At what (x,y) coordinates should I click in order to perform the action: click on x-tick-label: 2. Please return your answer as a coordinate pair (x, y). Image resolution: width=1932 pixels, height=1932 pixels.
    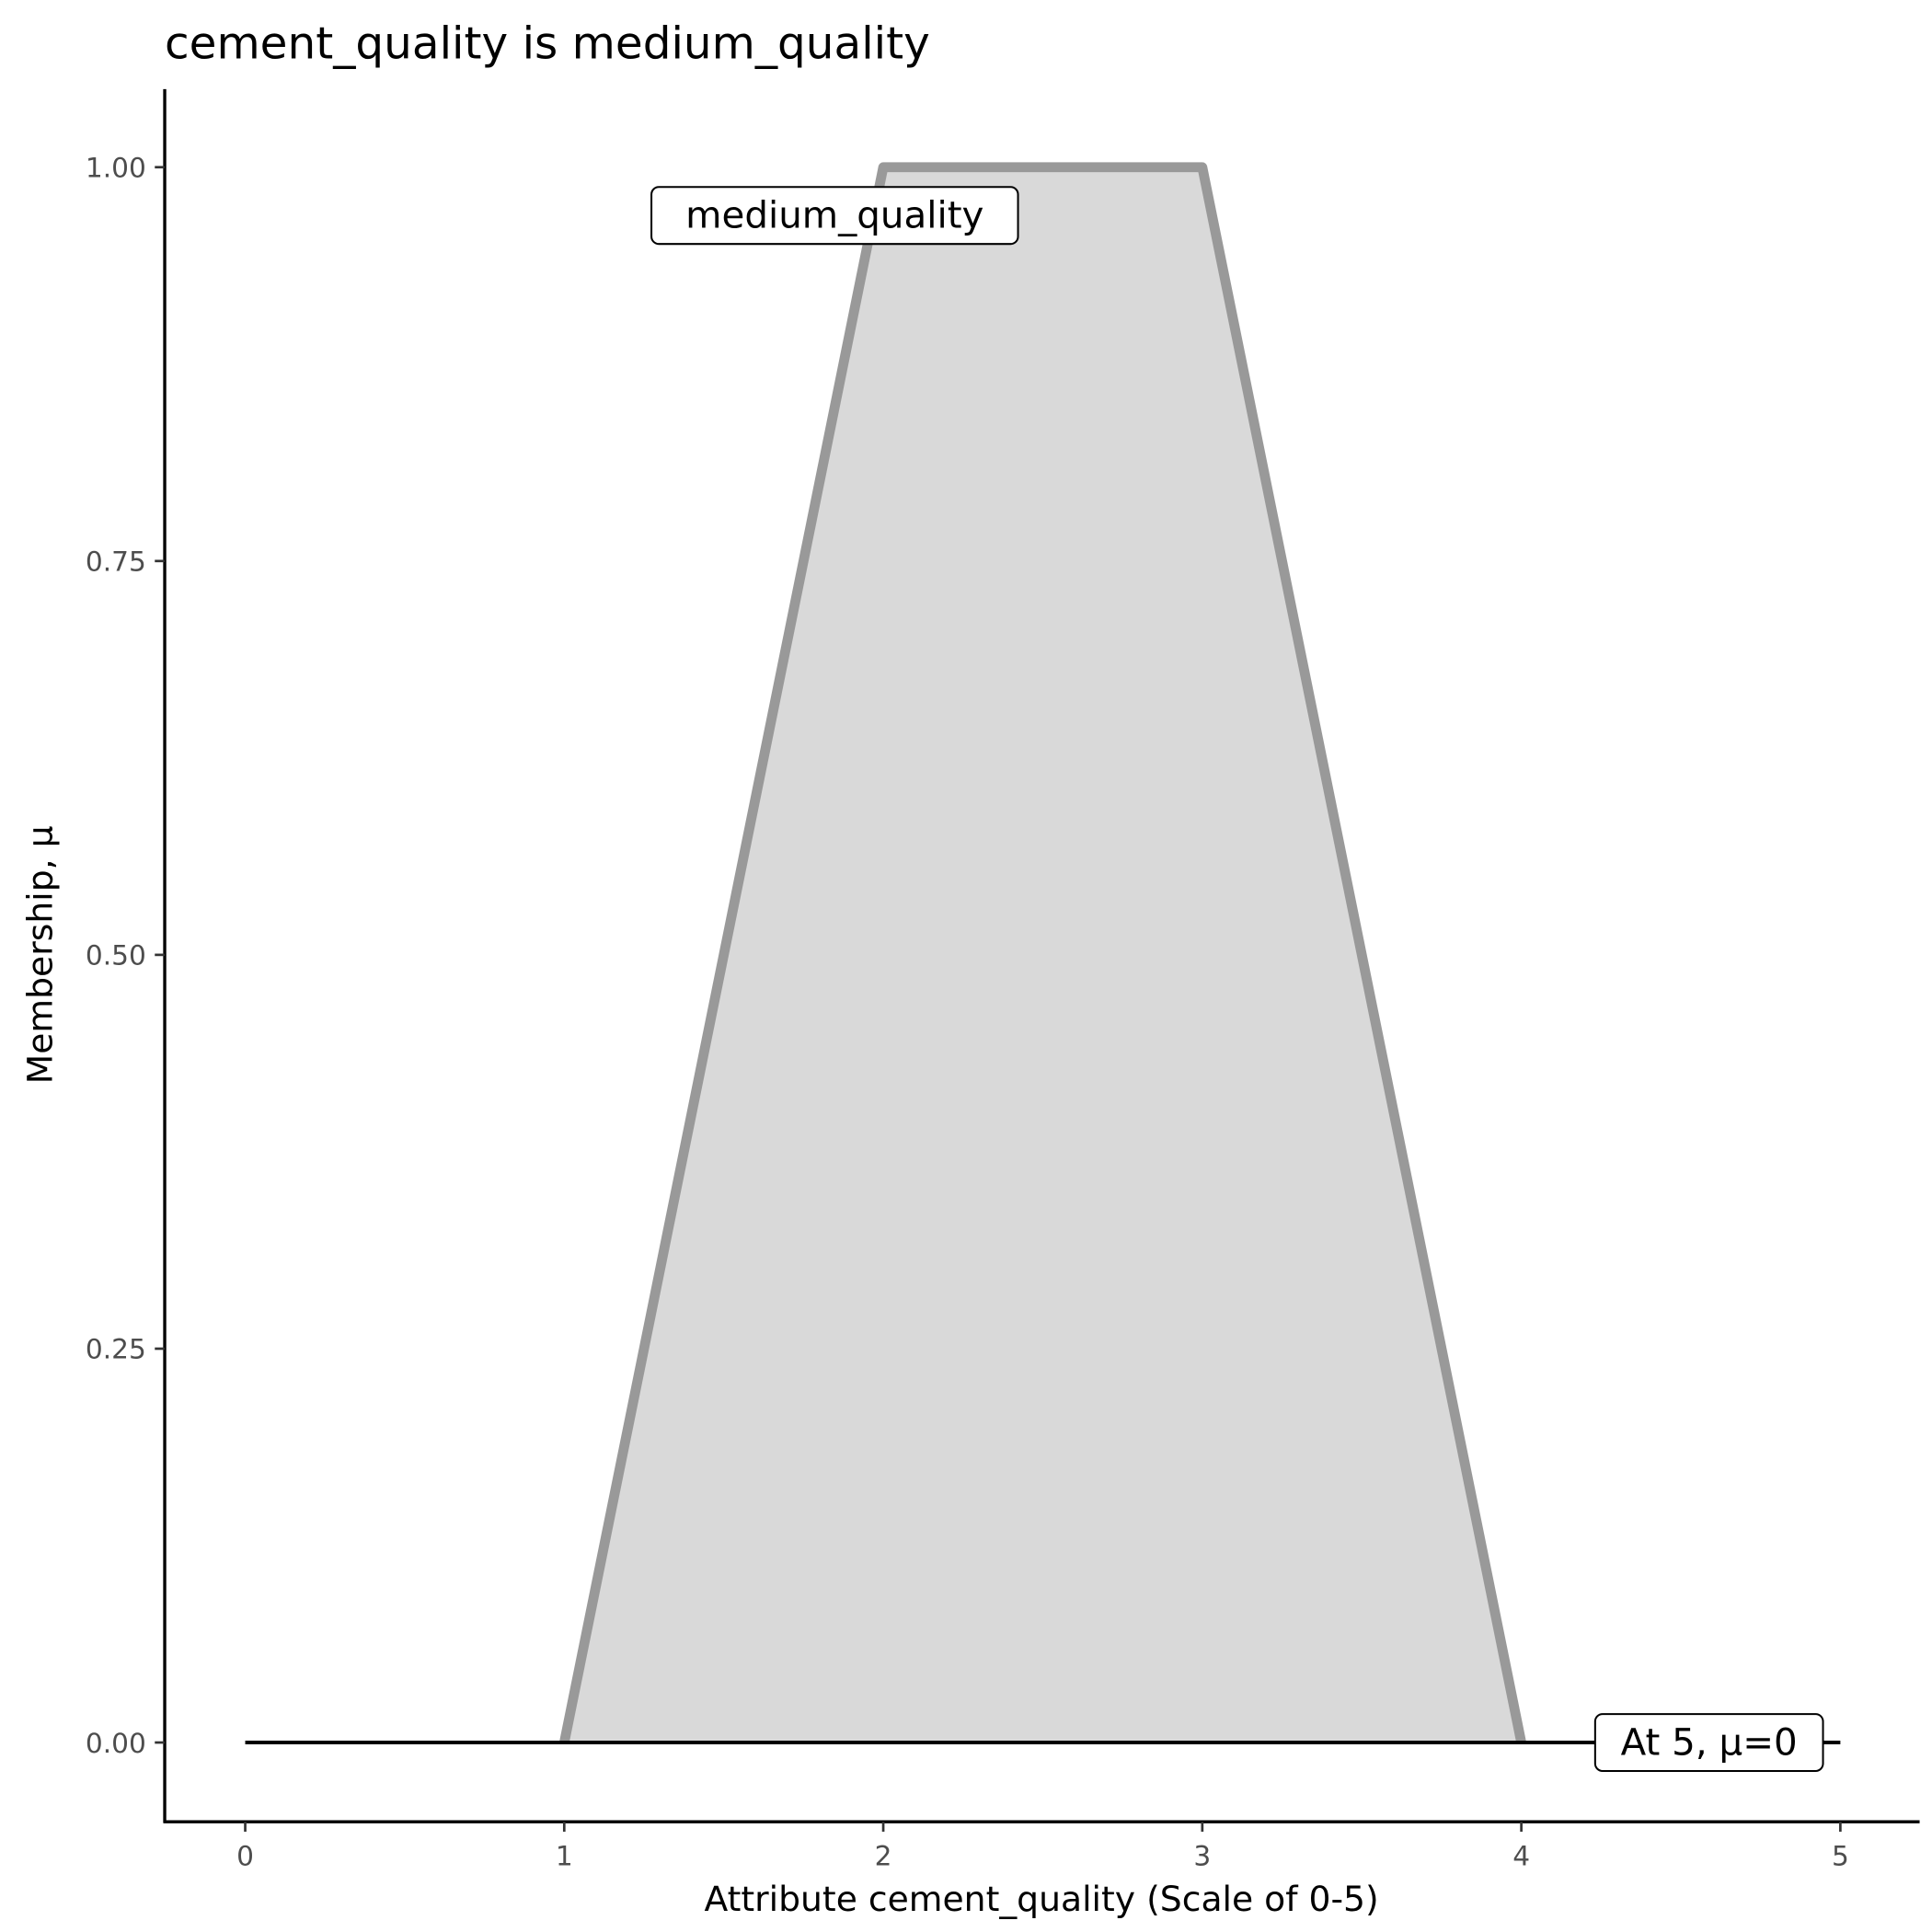
    Looking at the image, I should click on (883, 1855).